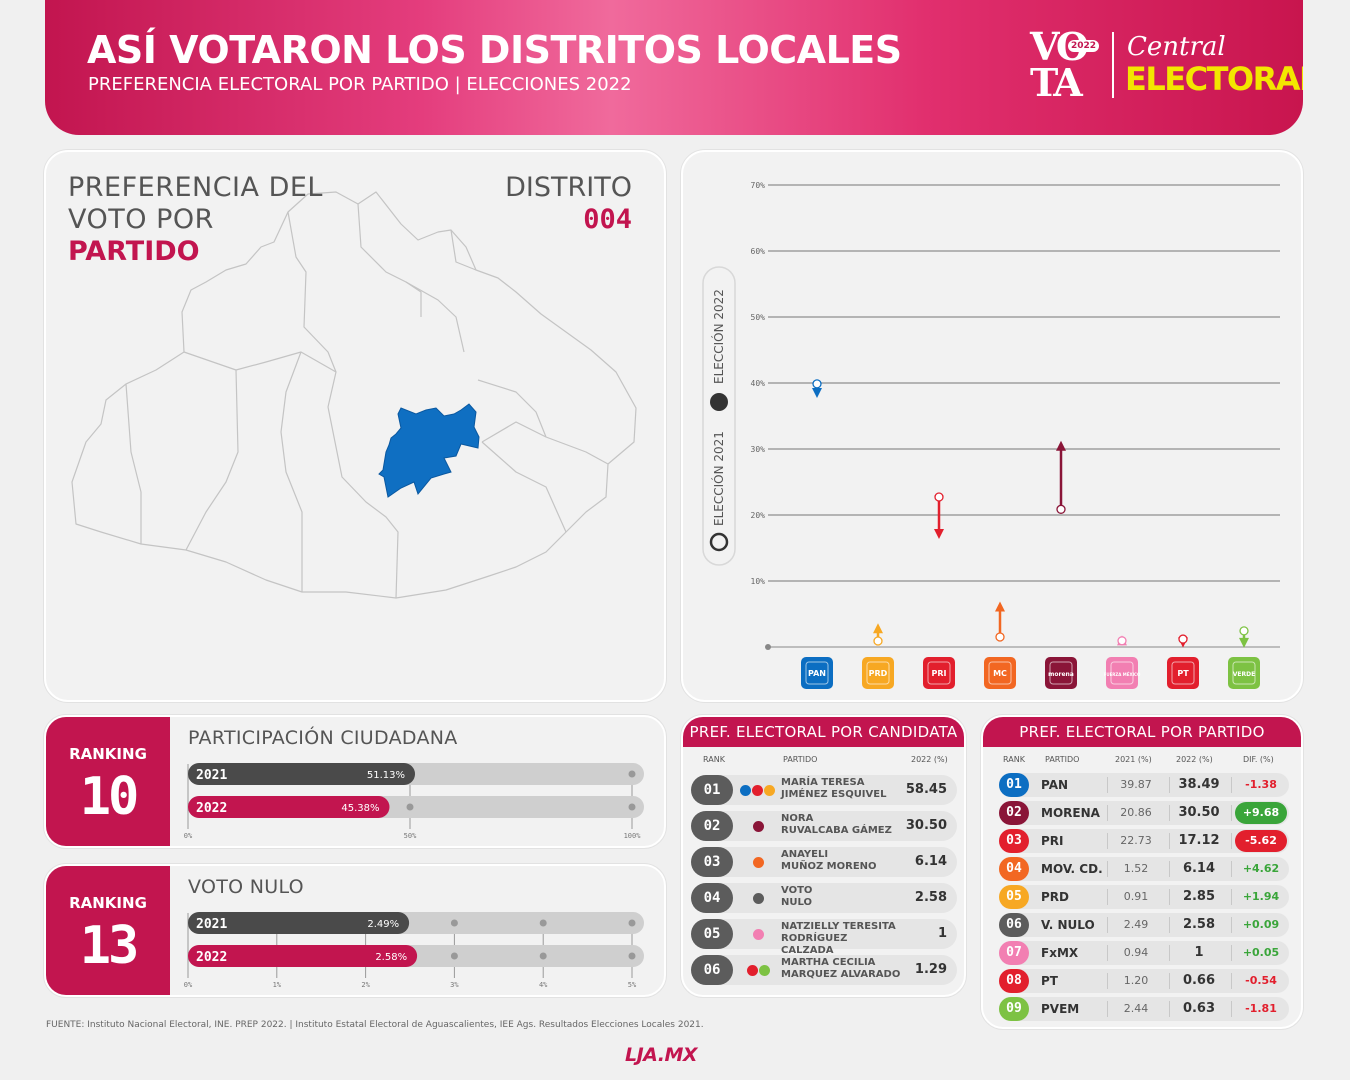 The image size is (1350, 1080). I want to click on candidata-name: MARÍA TERESA JIMÉNEZ ESQUIVEL, so click(841, 789).